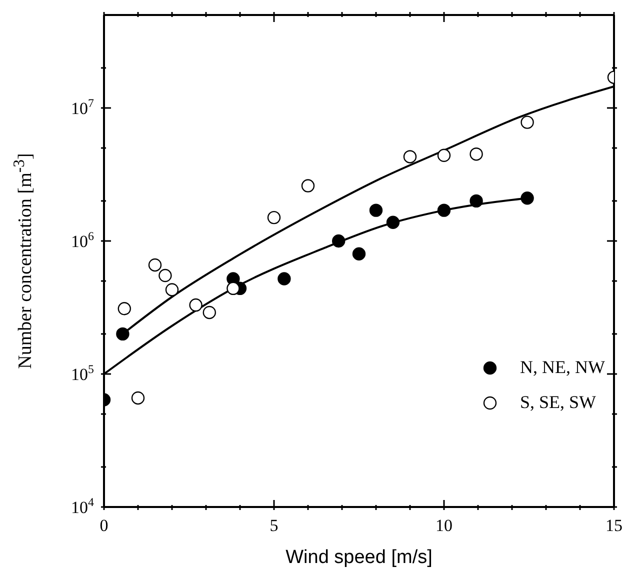 The width and height of the screenshot is (637, 585). I want to click on y-tick-label: 10$^{6}$, so click(82, 239).